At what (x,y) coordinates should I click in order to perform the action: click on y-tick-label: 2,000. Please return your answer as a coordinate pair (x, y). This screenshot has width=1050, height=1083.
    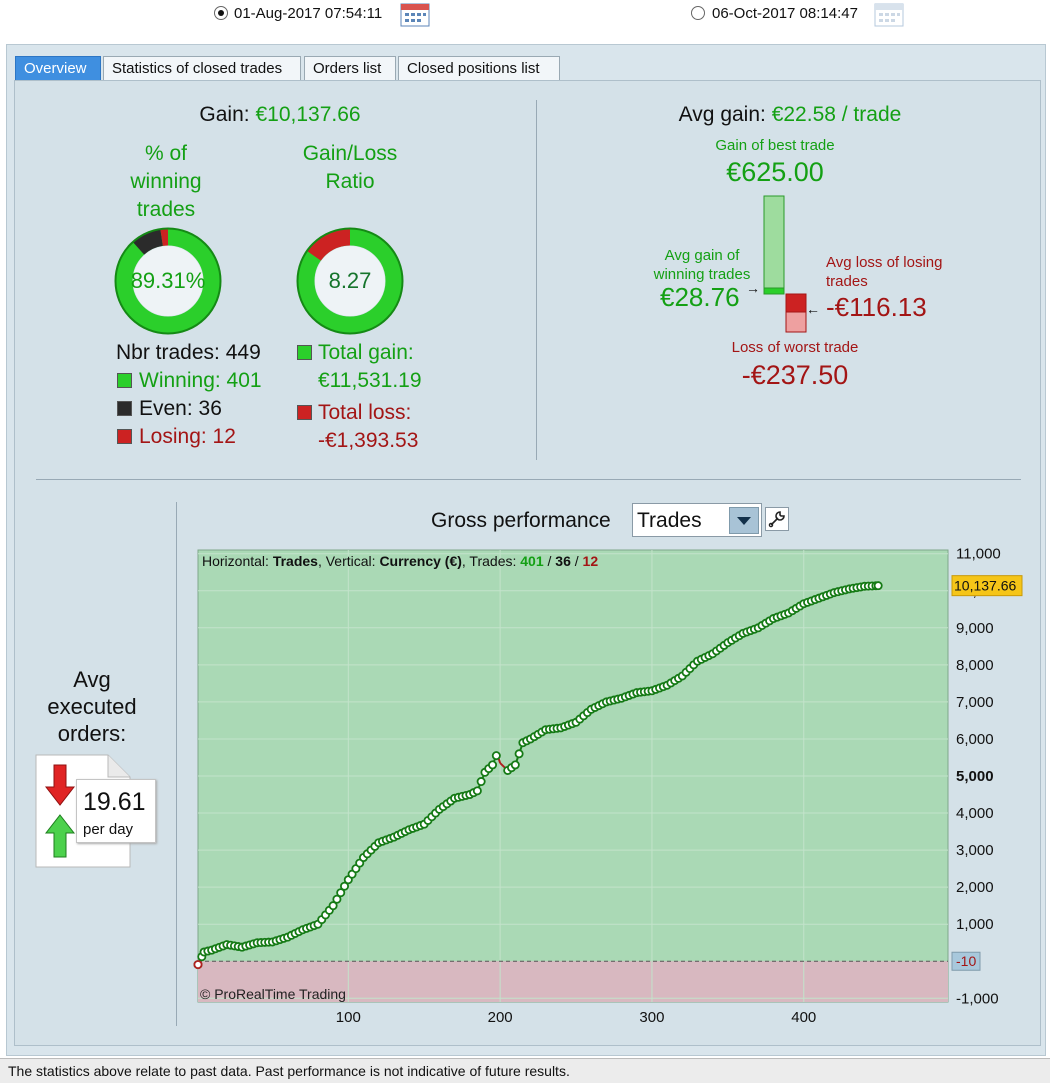
    Looking at the image, I should click on (975, 887).